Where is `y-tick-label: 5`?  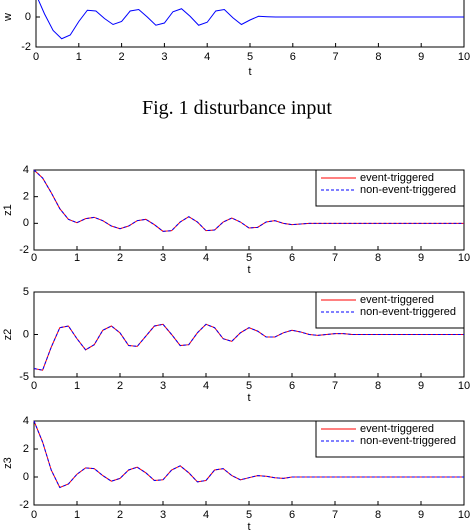
y-tick-label: 5 is located at coordinates (26, 292).